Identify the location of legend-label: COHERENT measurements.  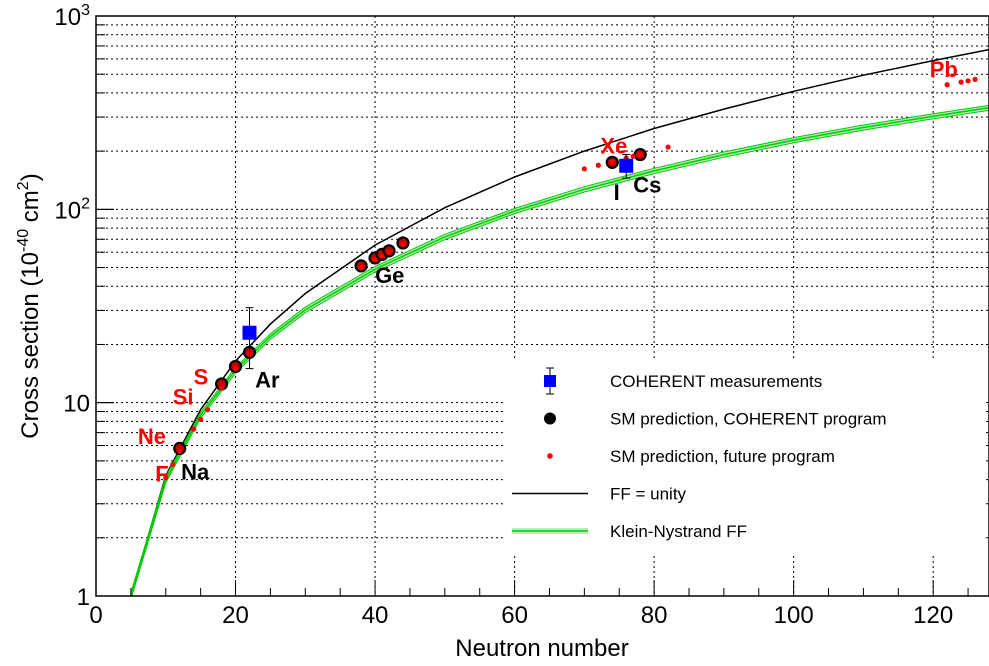
(716, 381).